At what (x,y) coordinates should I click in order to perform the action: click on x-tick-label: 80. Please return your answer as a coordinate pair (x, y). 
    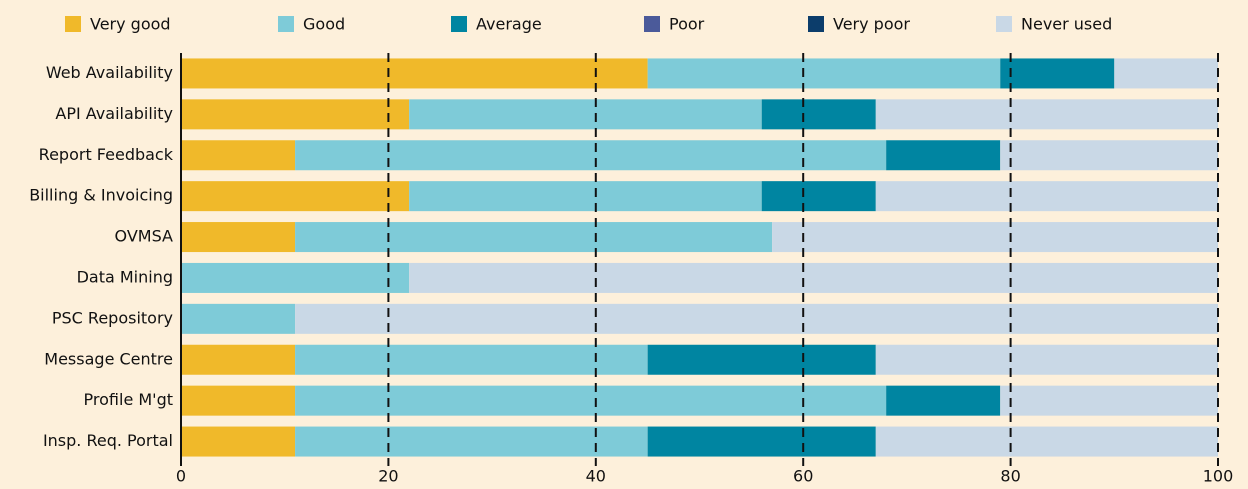
    Looking at the image, I should click on (1010, 476).